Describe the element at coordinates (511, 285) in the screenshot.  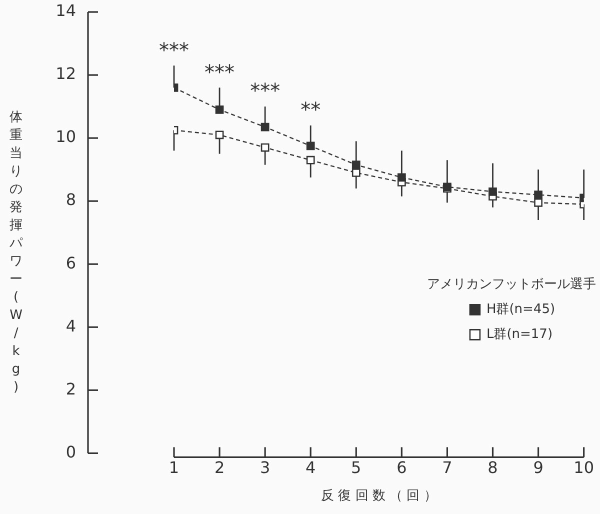
I see `legend-title: アメリカンフットボール選手` at that location.